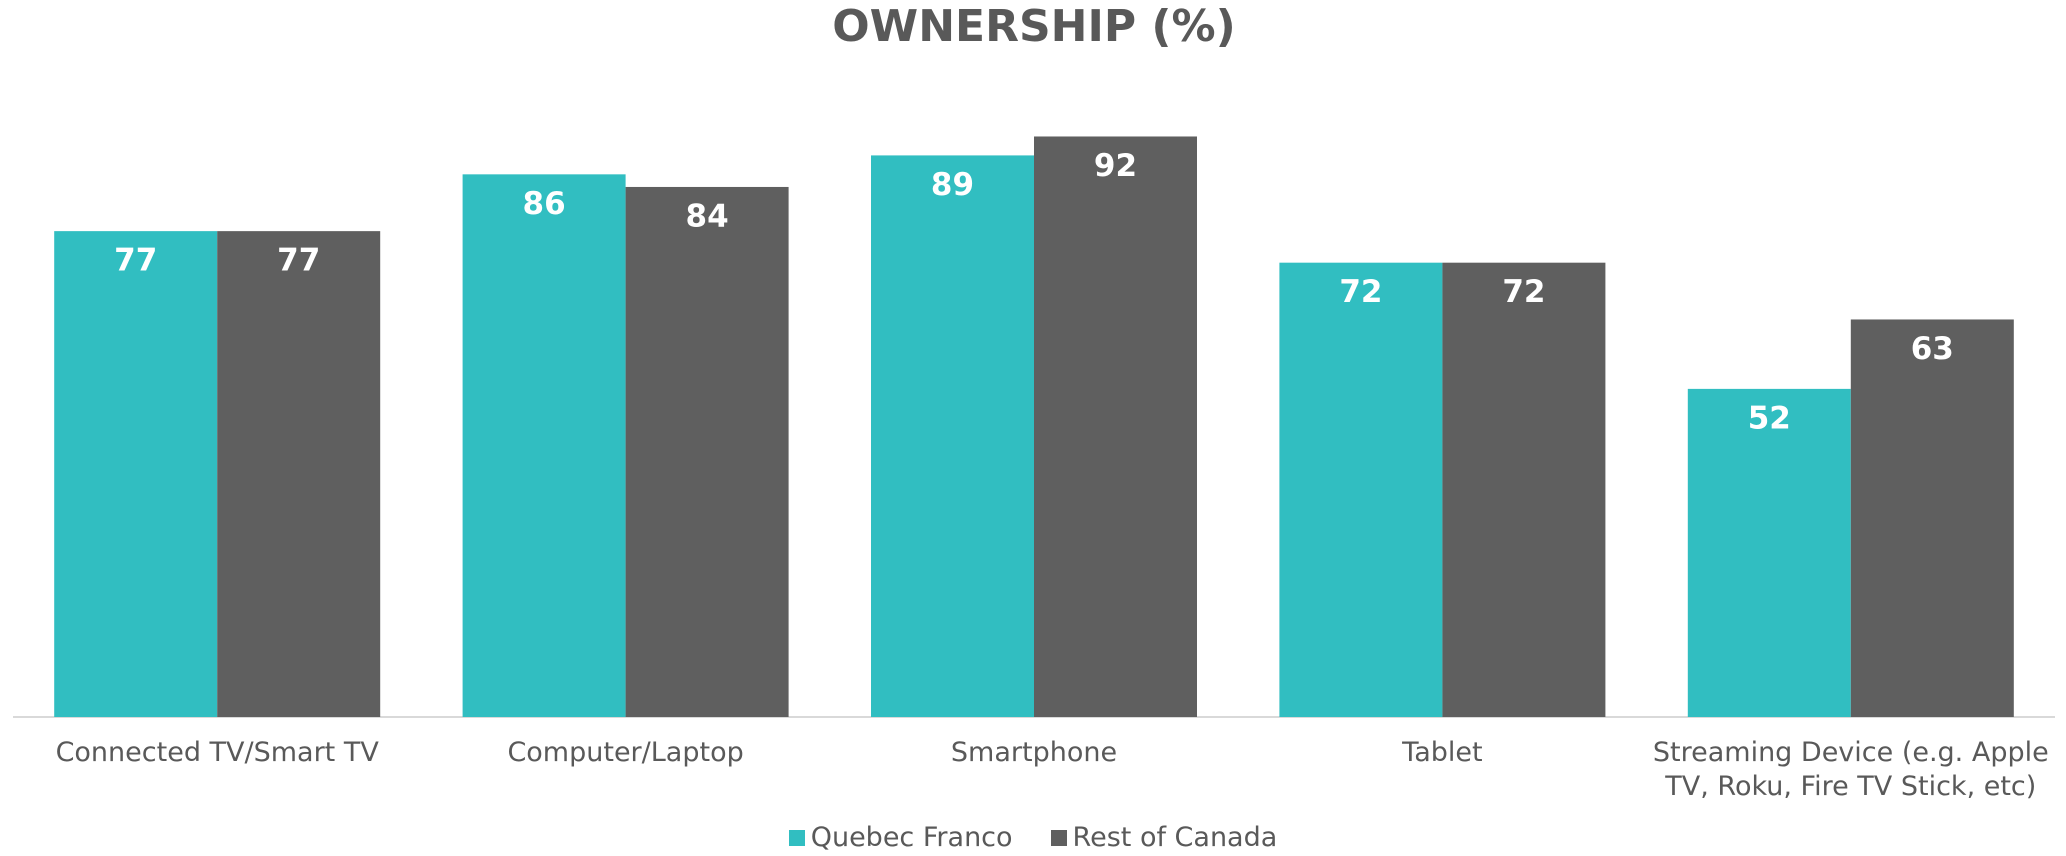 This screenshot has width=2066, height=856. Describe the element at coordinates (1033, 837) in the screenshot. I see `legend: Quebec Franco Rest of Canada` at that location.